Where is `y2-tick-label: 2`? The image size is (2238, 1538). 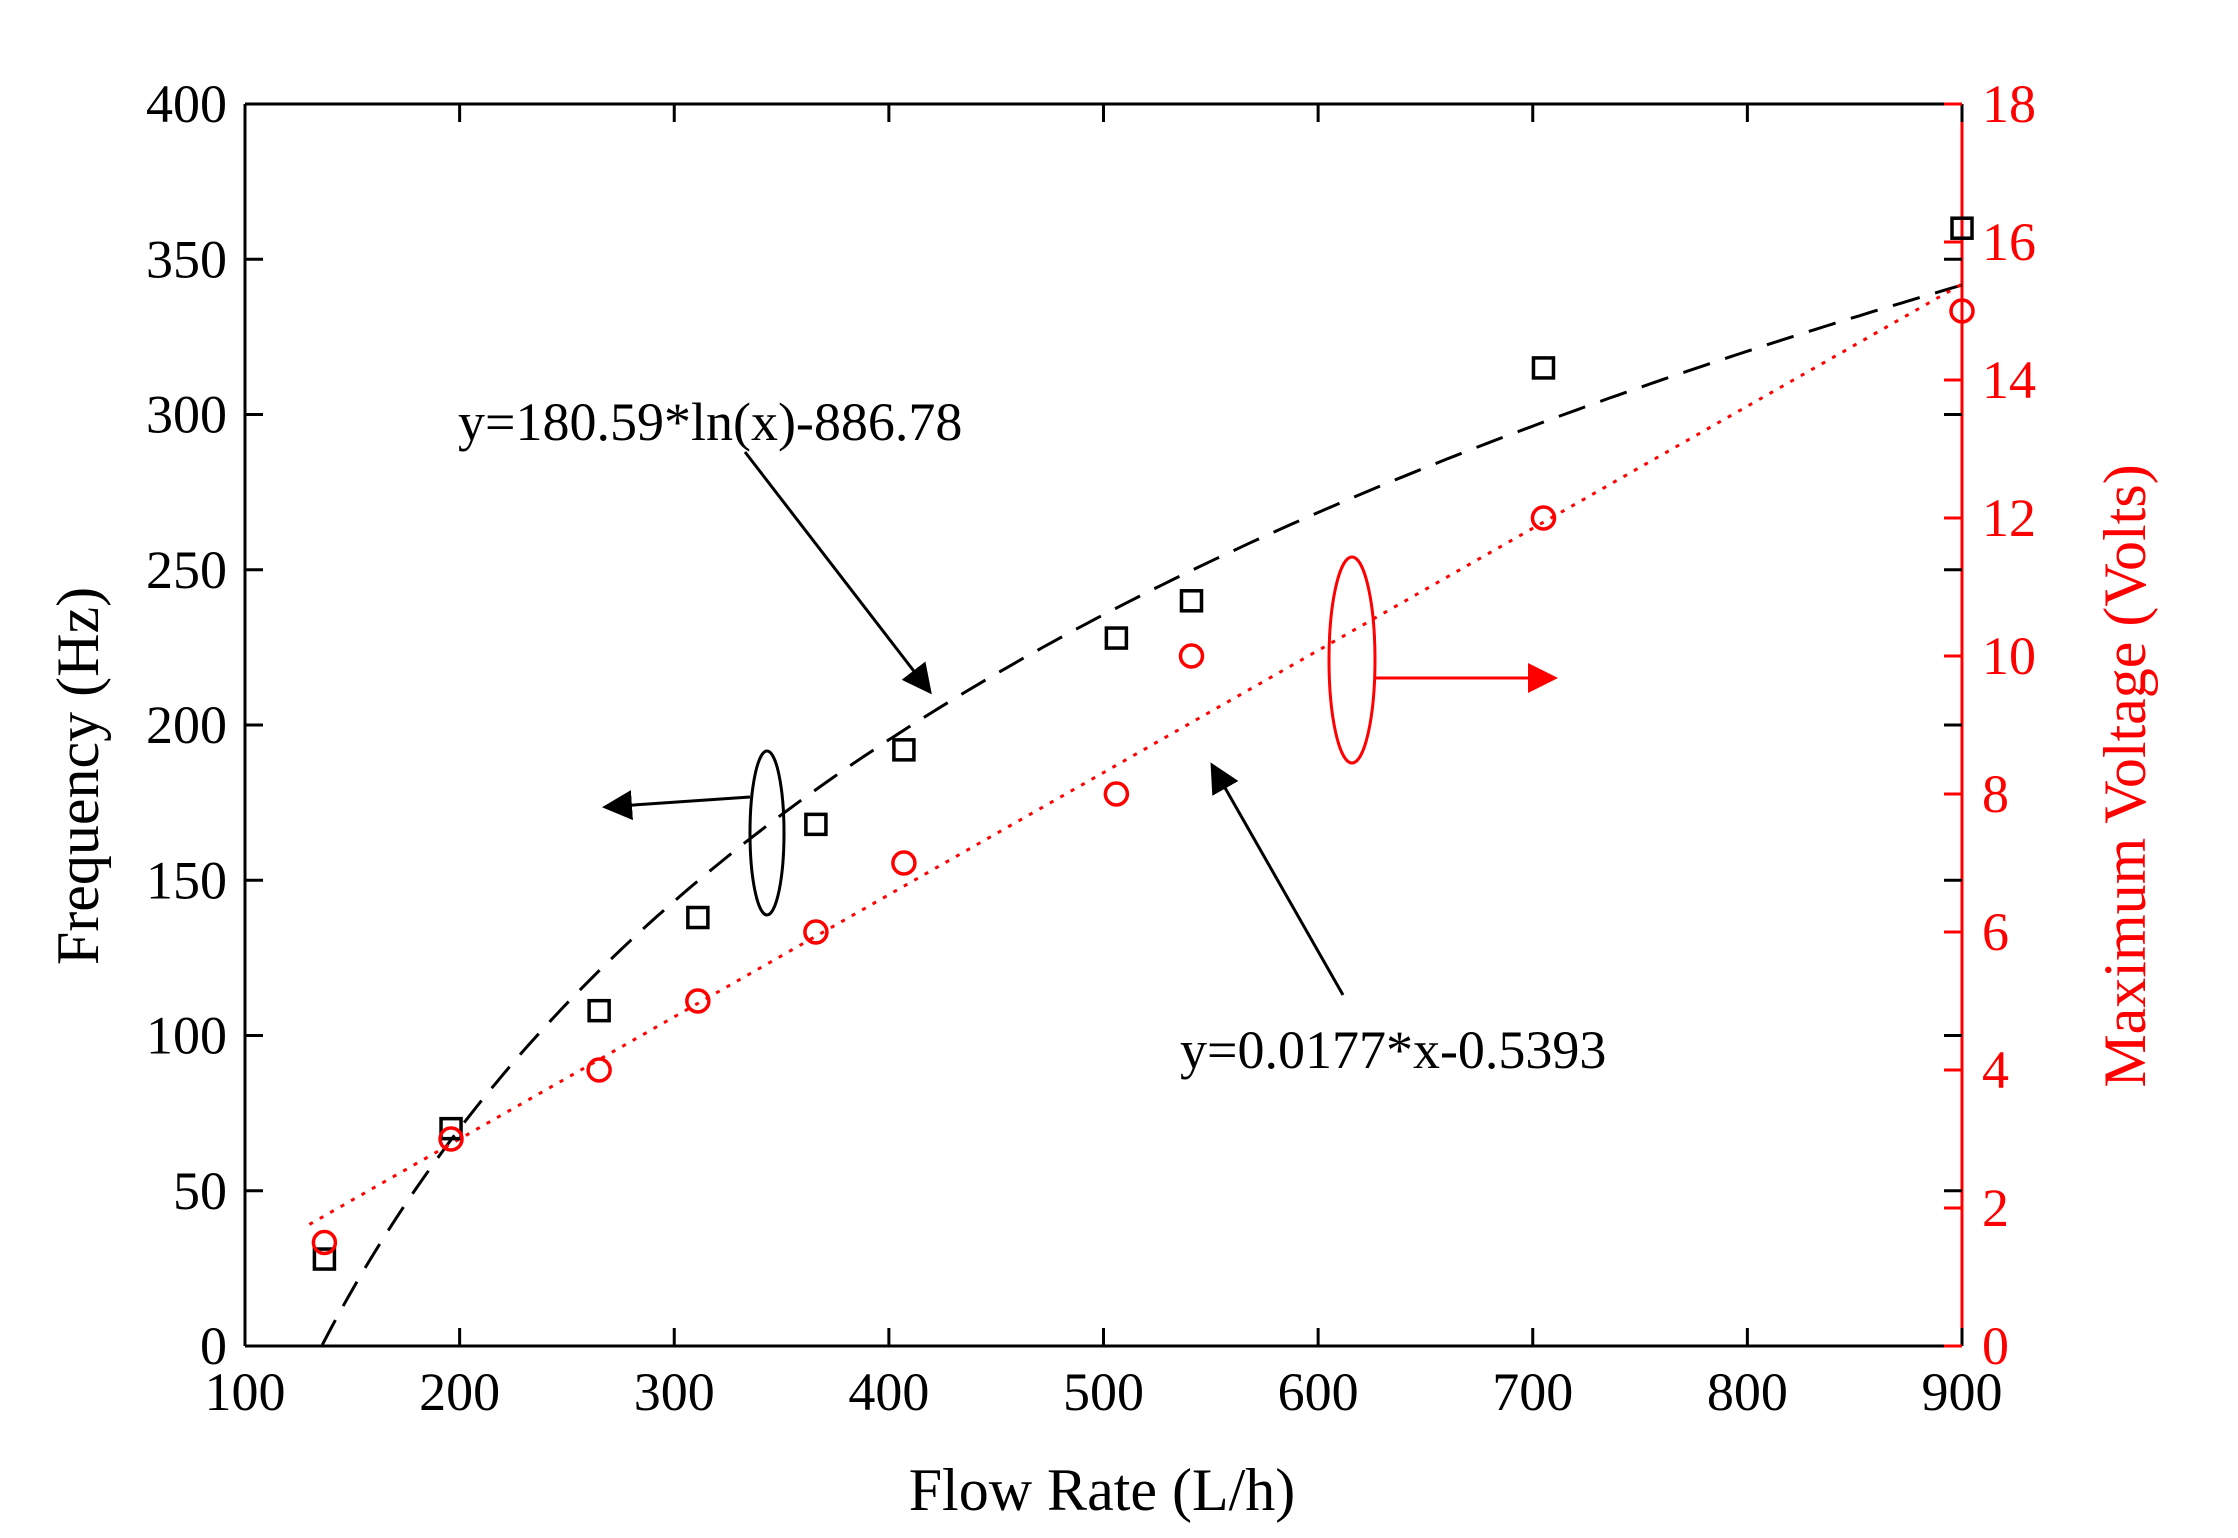
y2-tick-label: 2 is located at coordinates (1995, 1208).